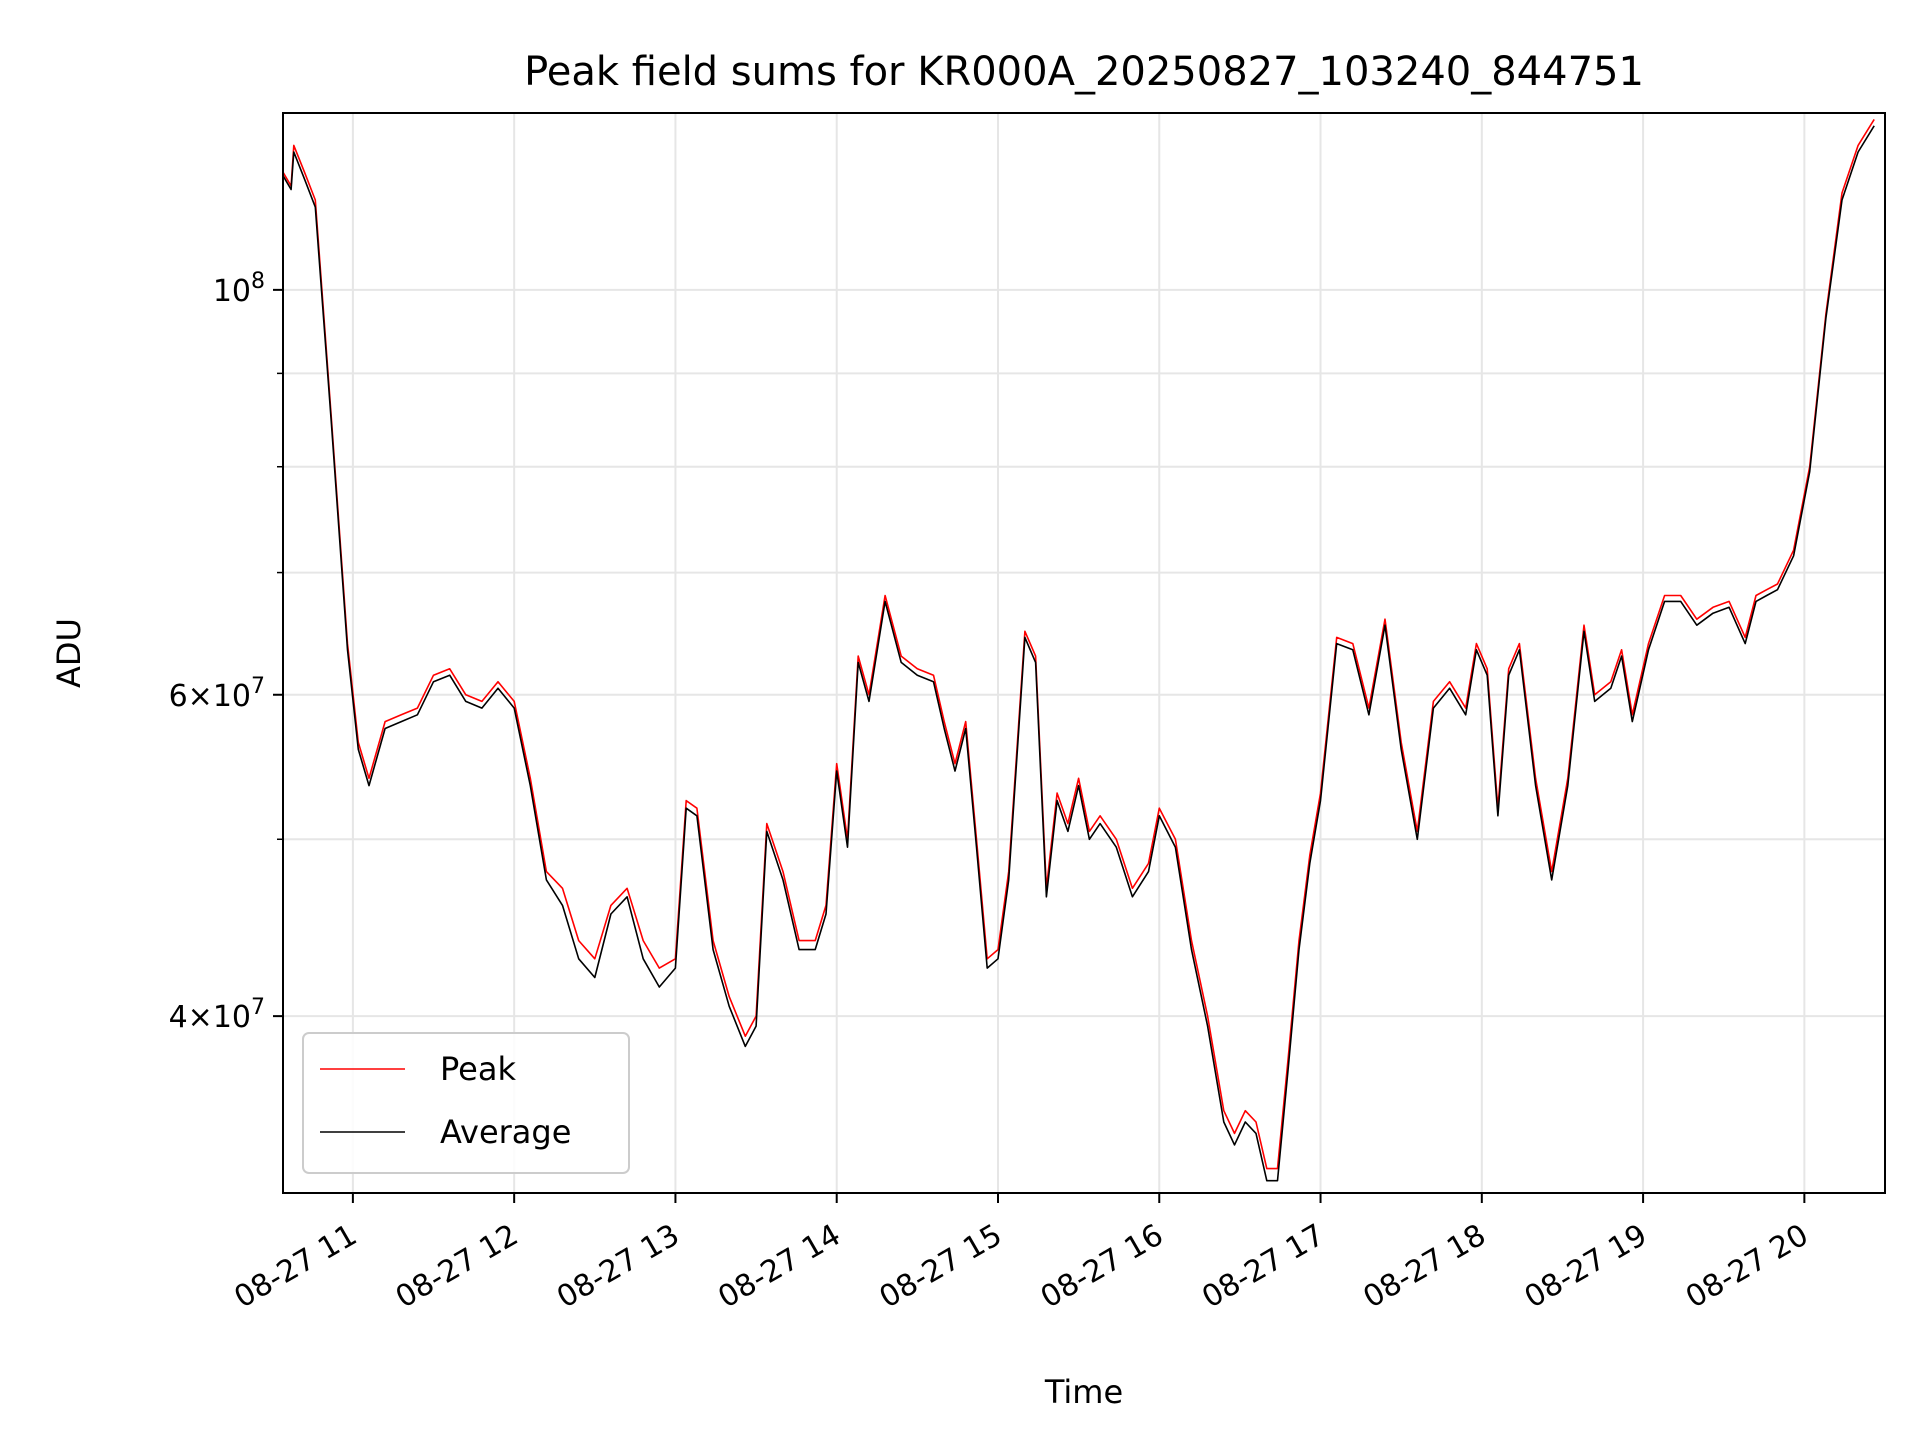  Describe the element at coordinates (258, 281) in the screenshot. I see `y-tick-exponent: 8` at that location.